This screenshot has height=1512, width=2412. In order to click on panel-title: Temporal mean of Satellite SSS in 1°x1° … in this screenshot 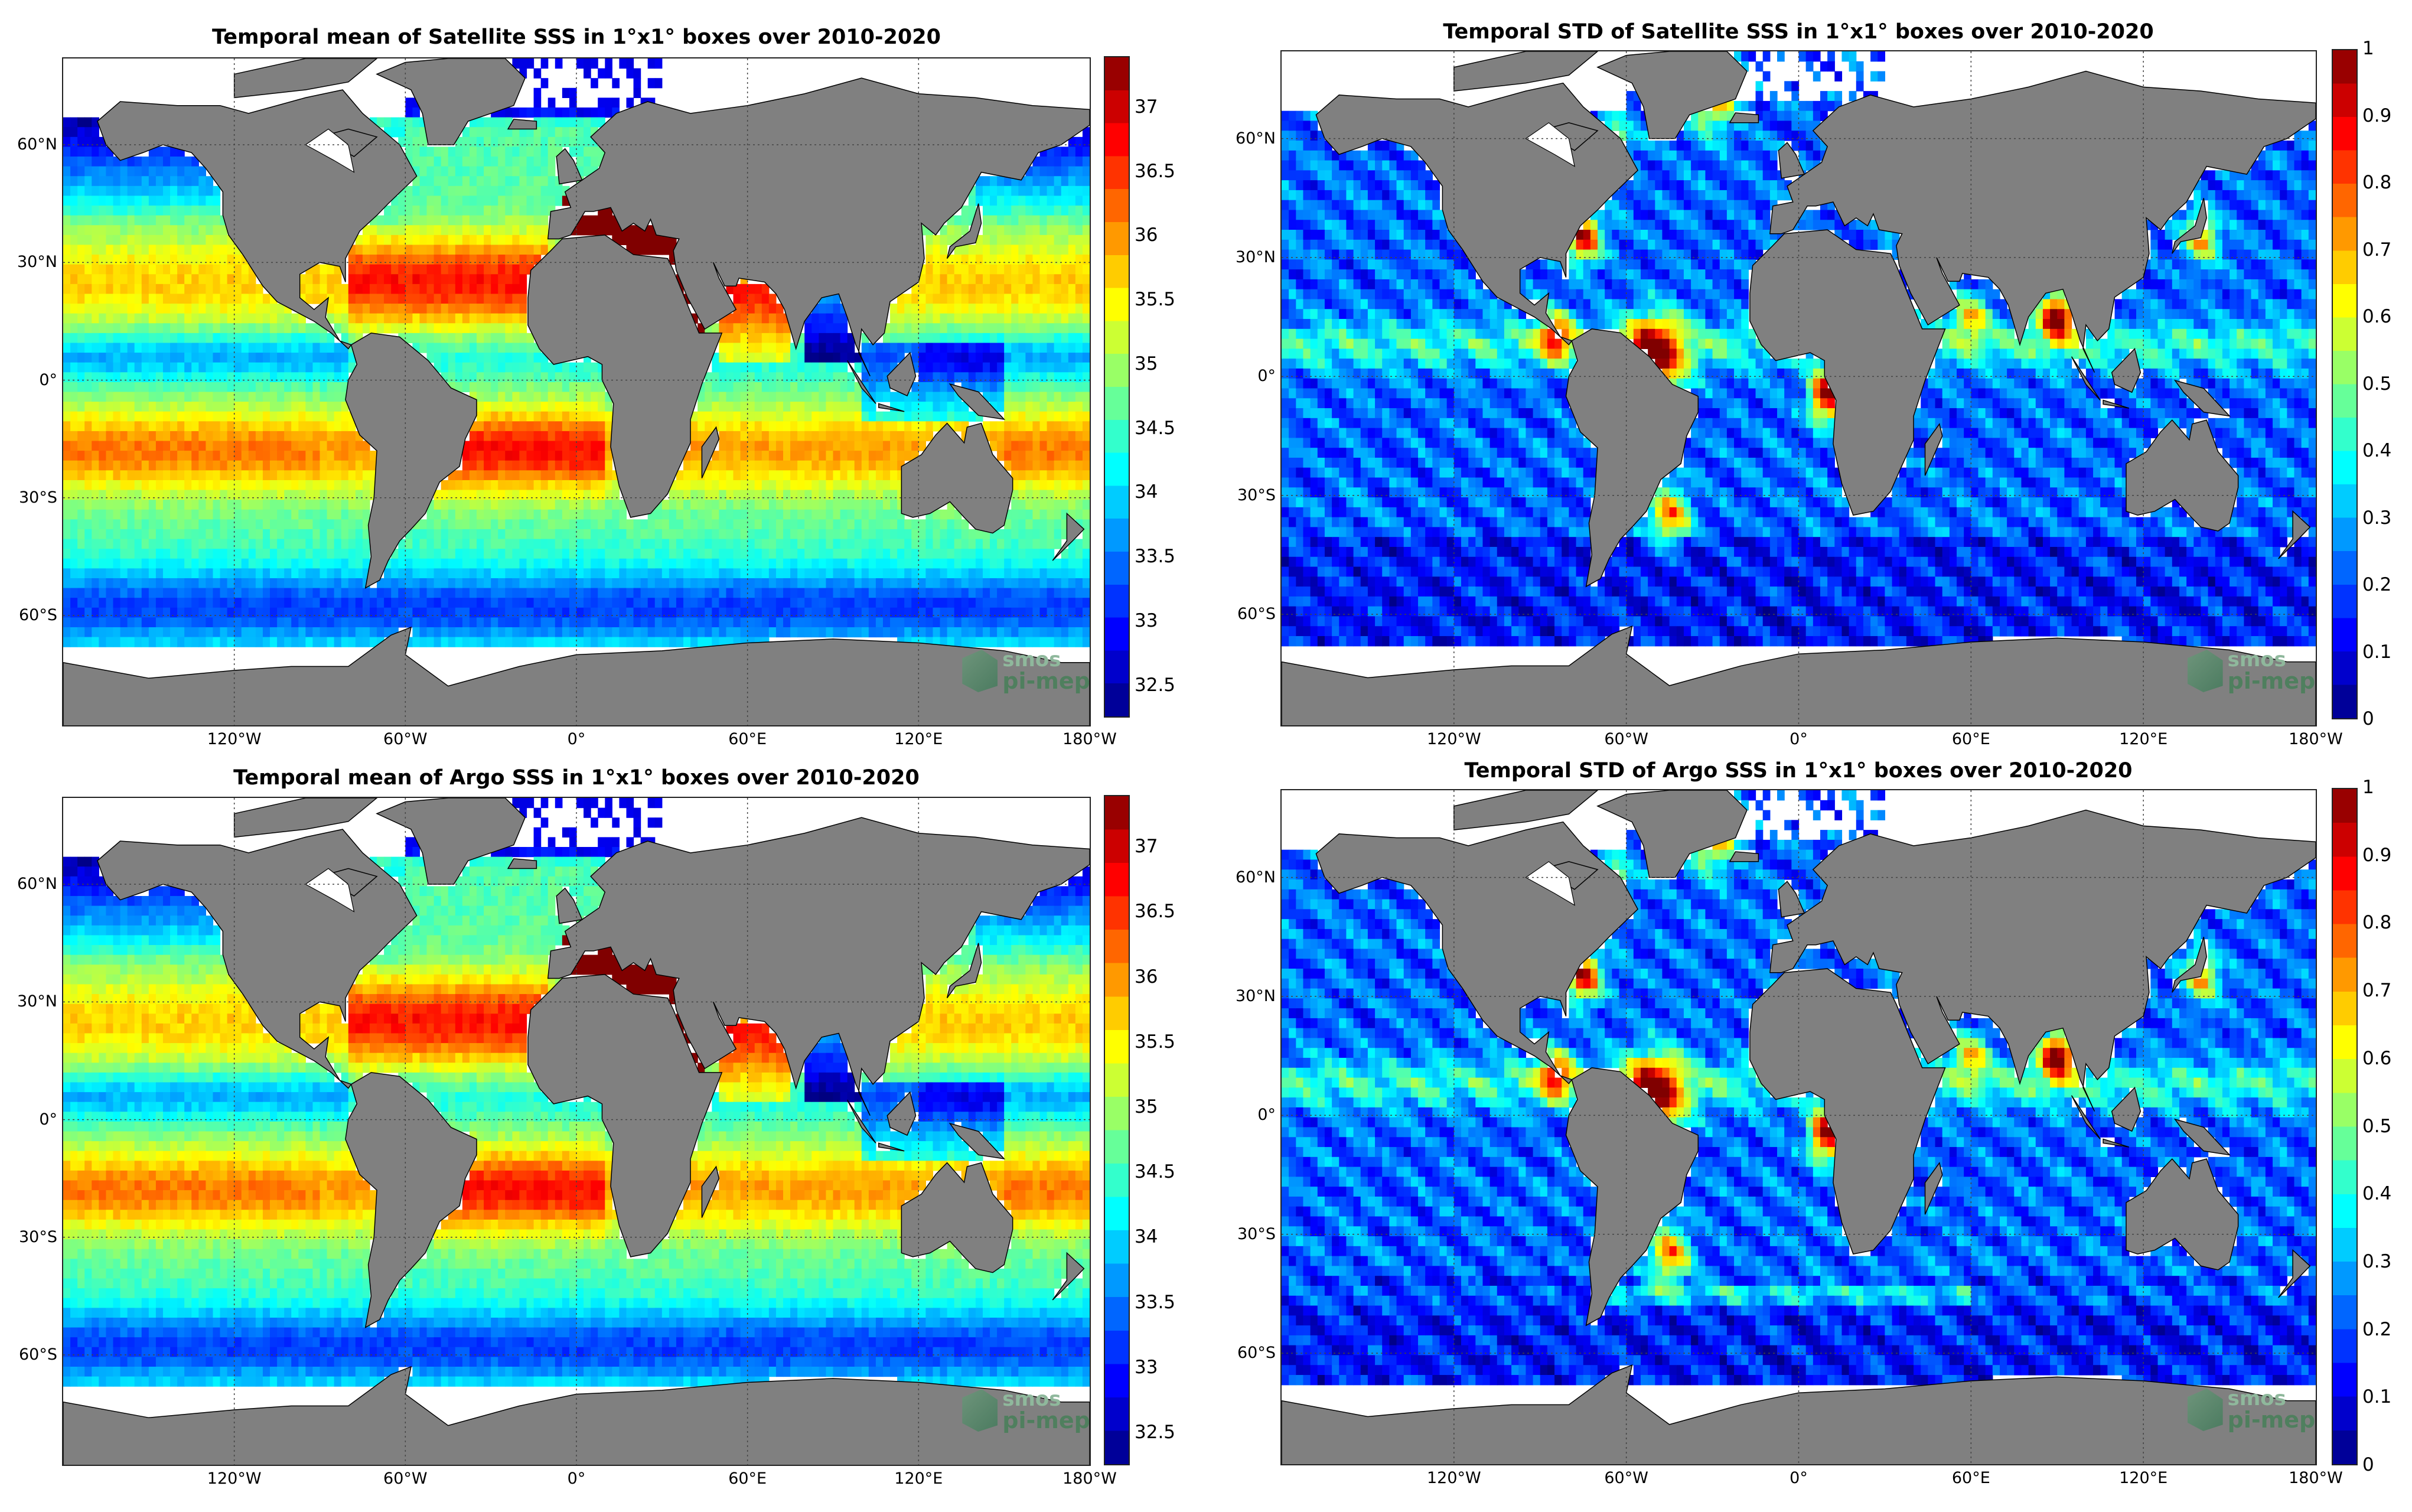, I will do `click(583, 37)`.